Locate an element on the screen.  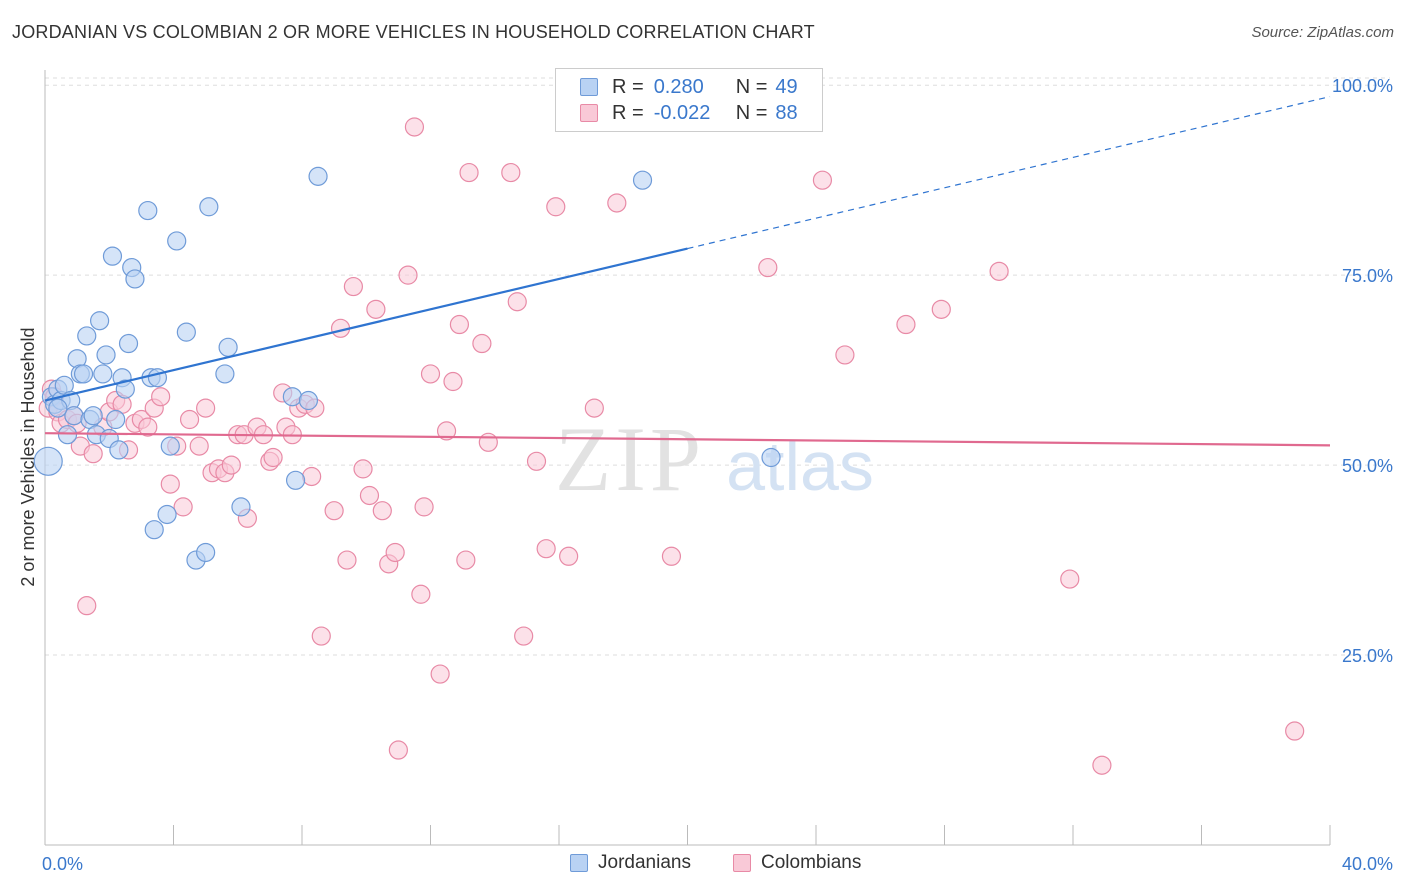
n-value: 49 is located at coordinates (786, 86).